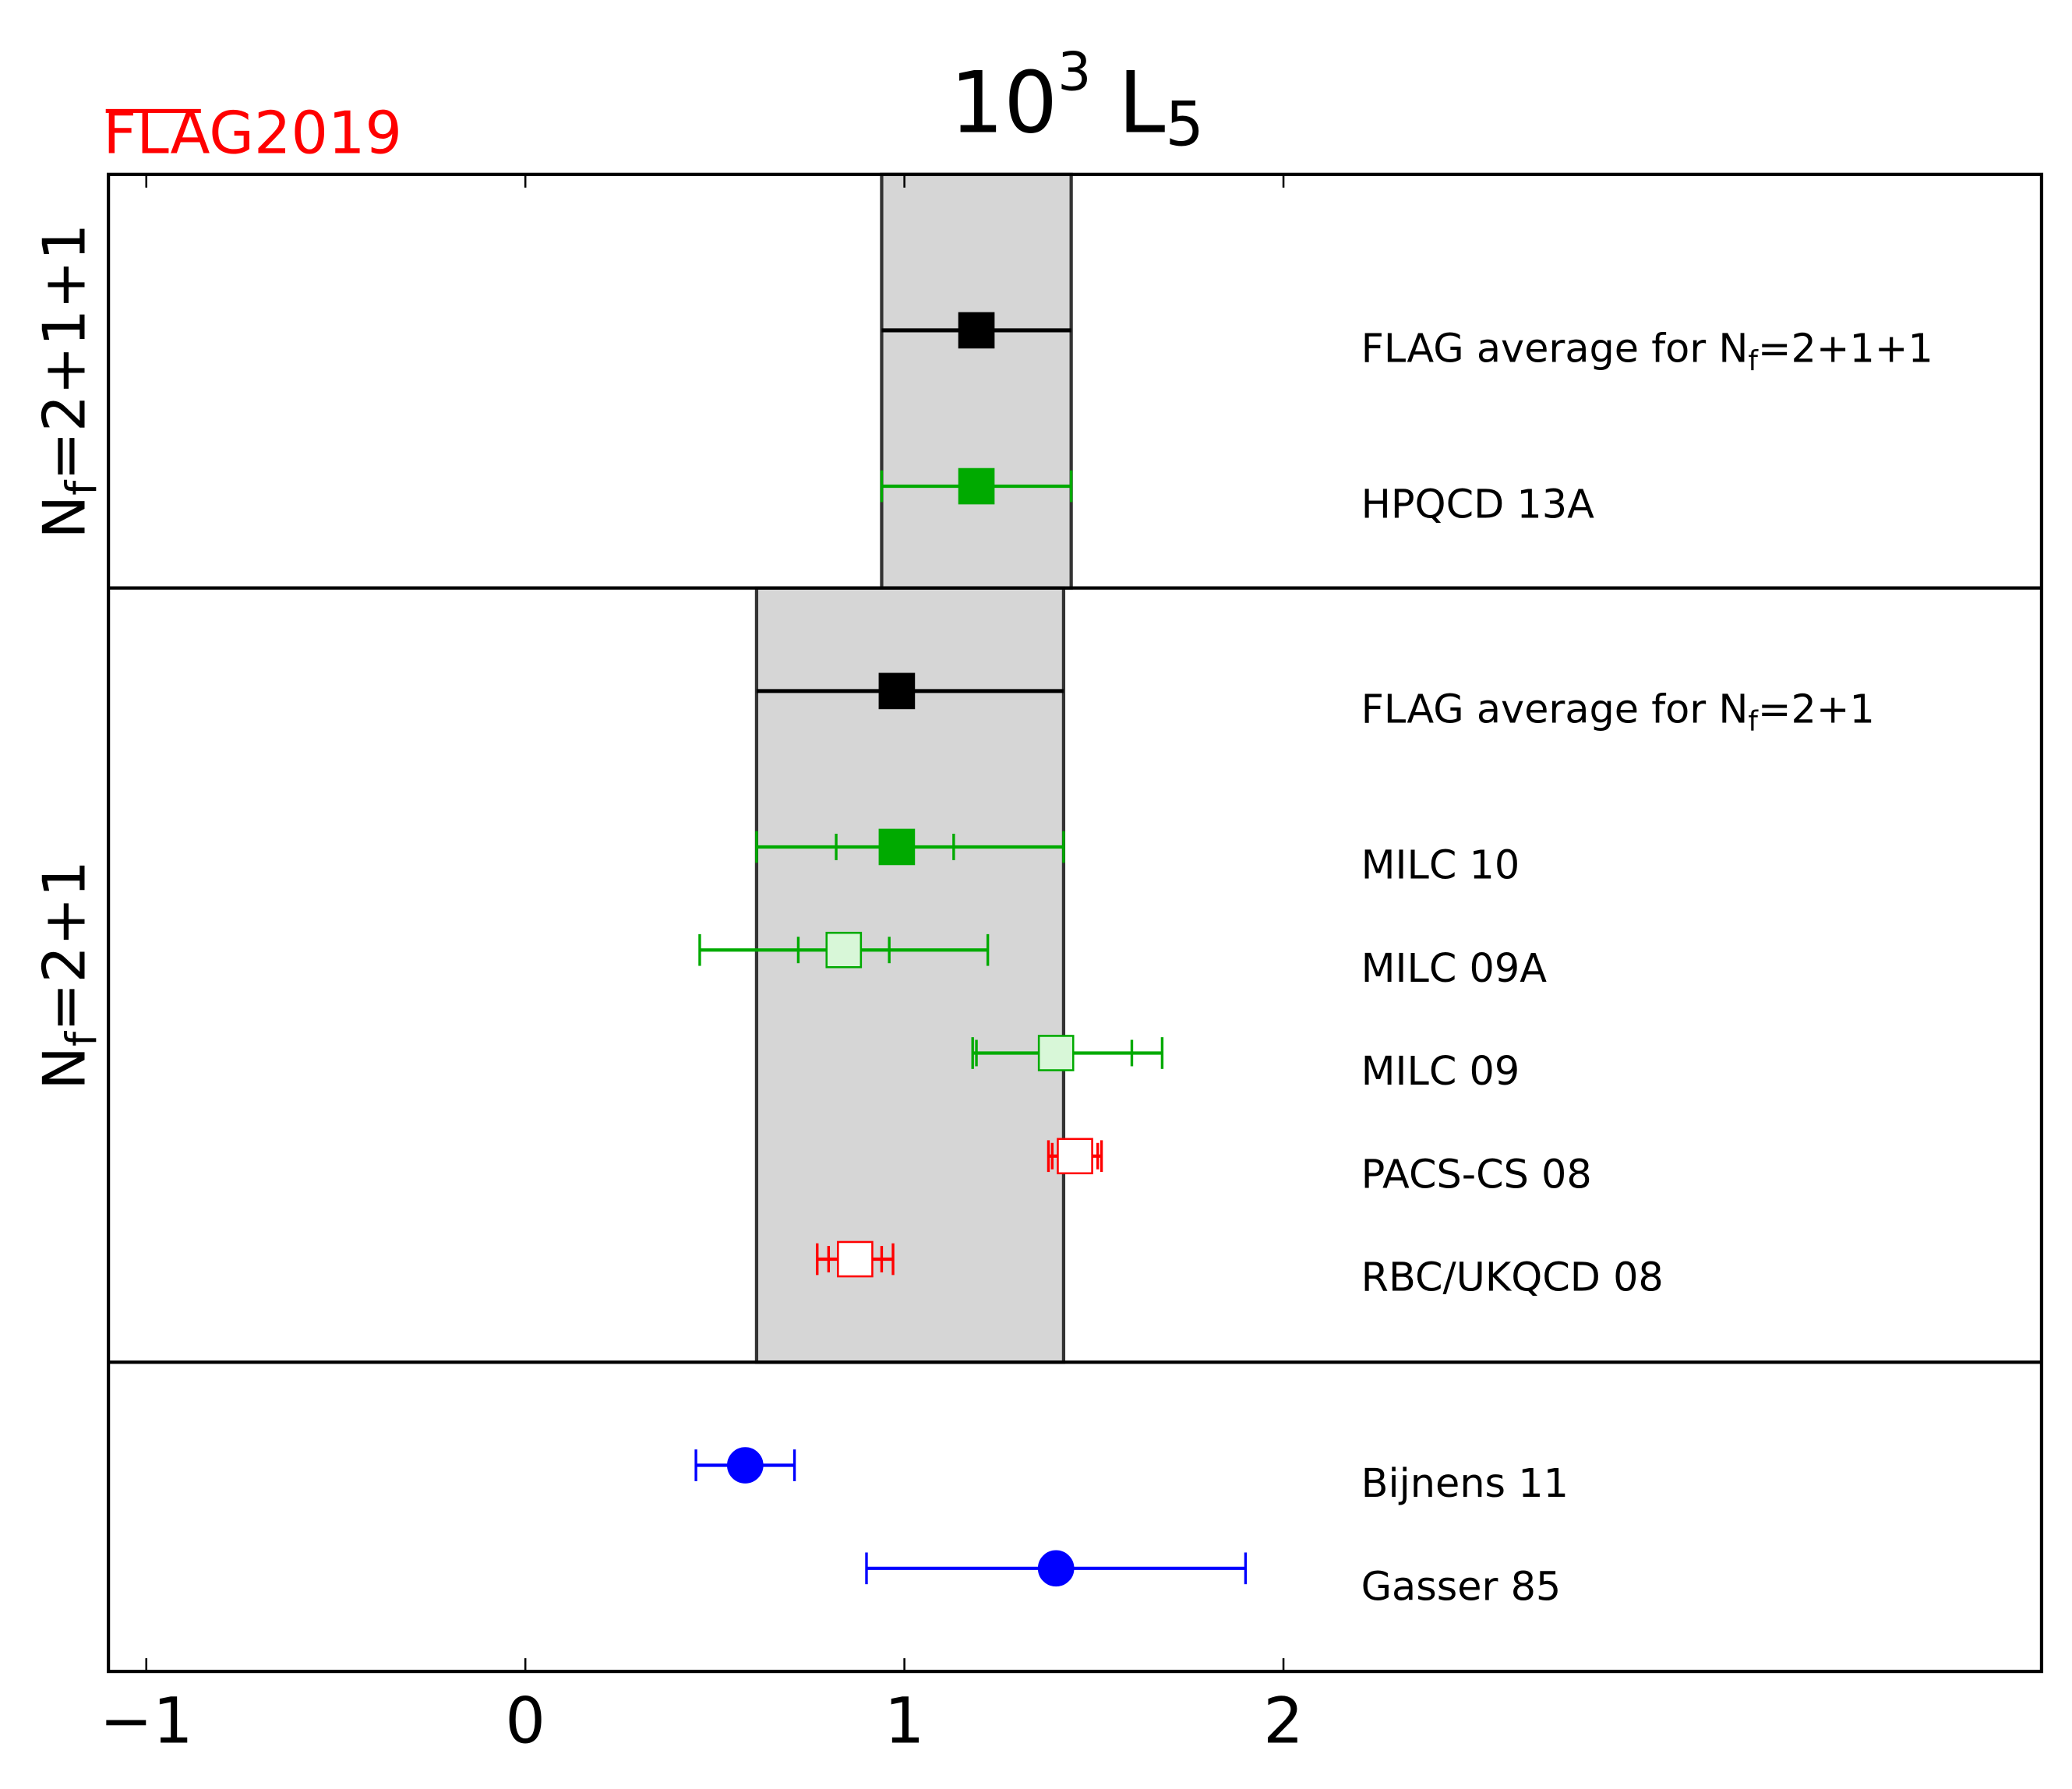  I want to click on entry-label: Gasser 85, so click(1461, 1587).